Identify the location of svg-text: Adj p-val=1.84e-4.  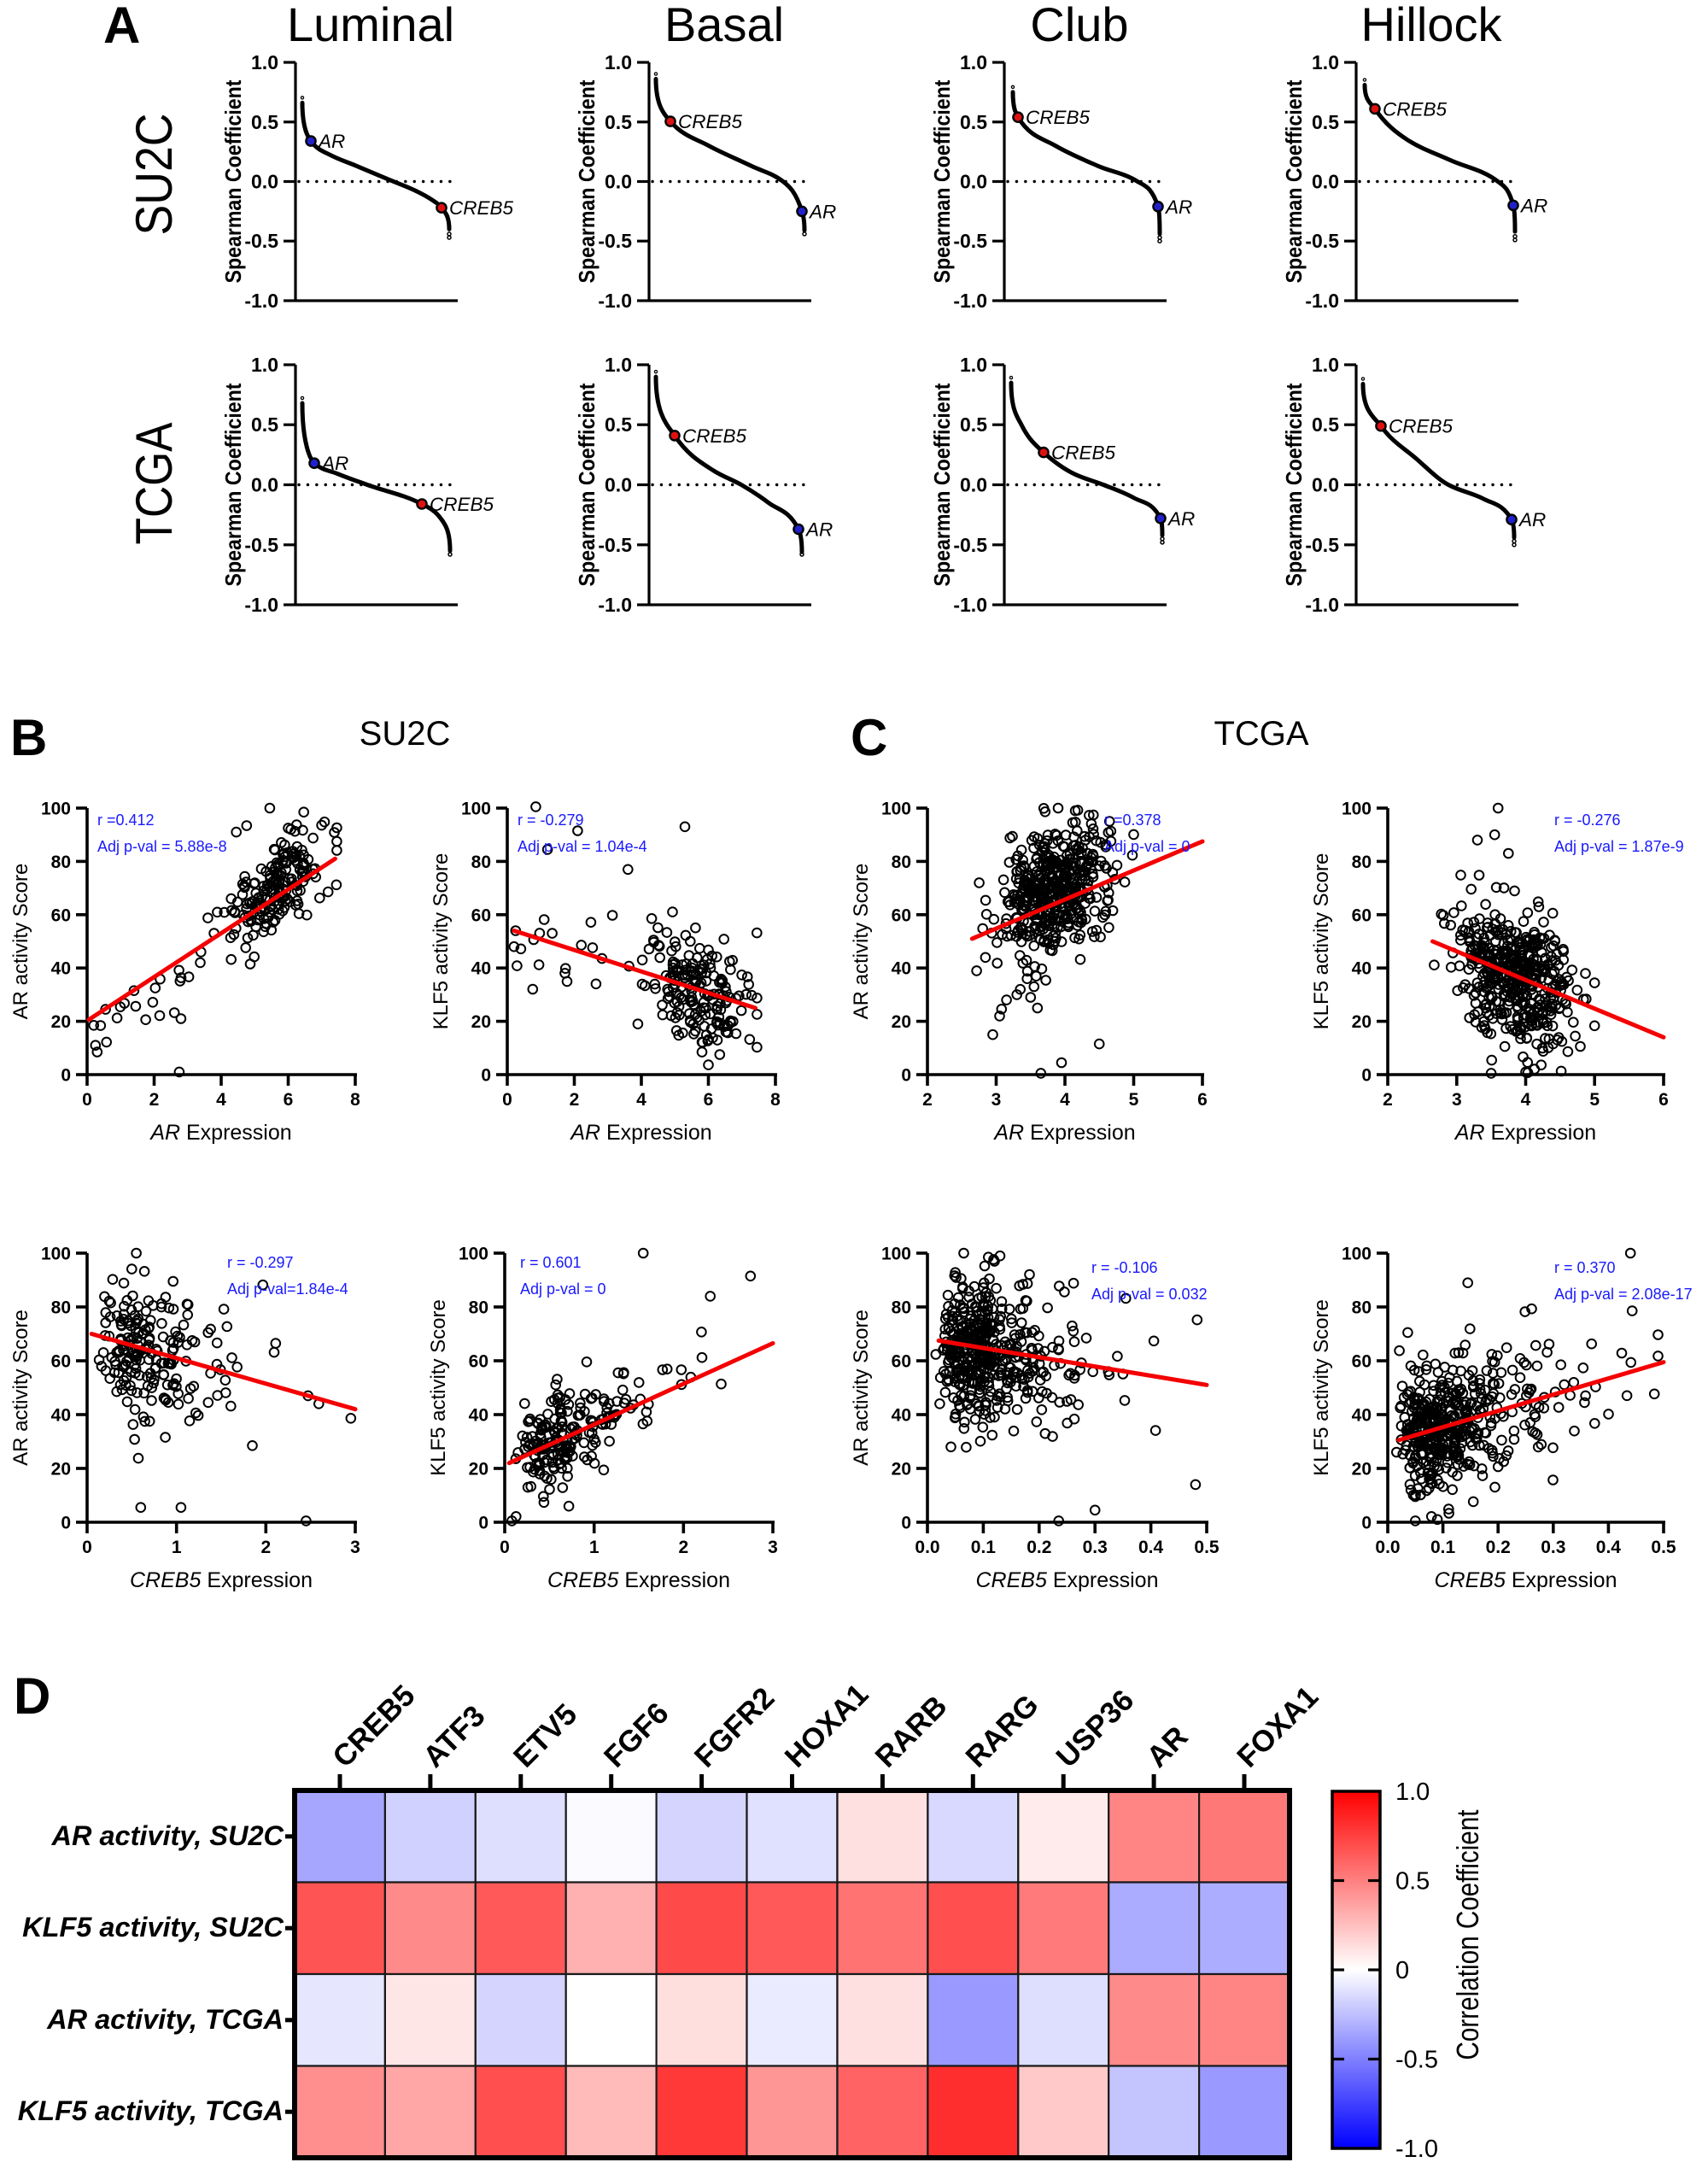
(287, 1289).